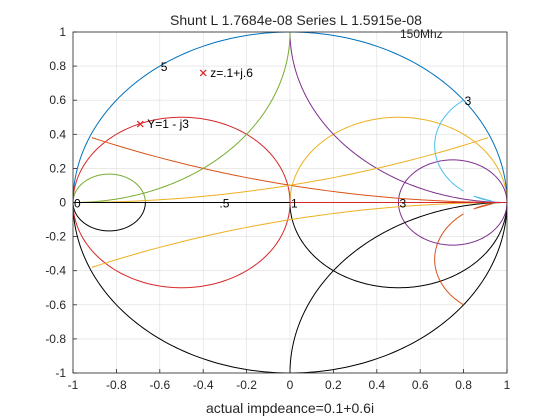  What do you see at coordinates (203, 385) in the screenshot?
I see `x-tick-label: -0.4` at bounding box center [203, 385].